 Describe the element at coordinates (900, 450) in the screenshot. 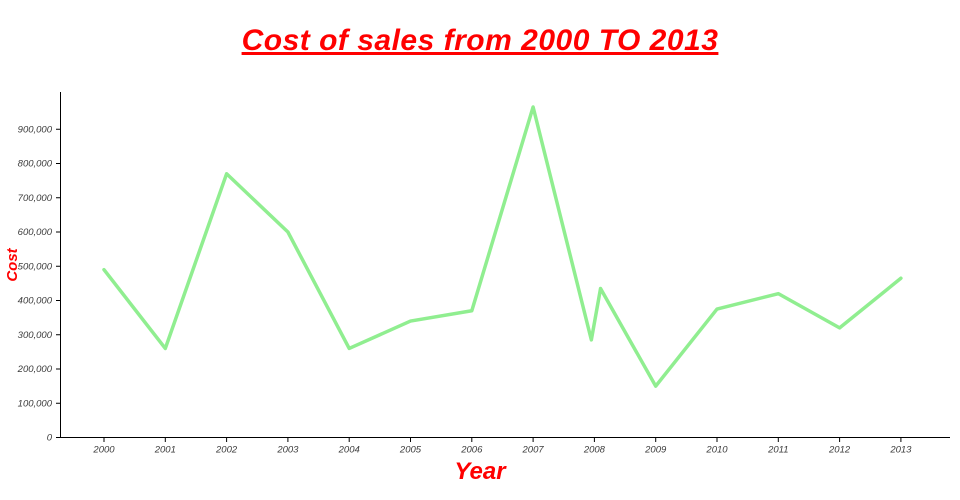

I see `x-tick-label: 2013` at that location.